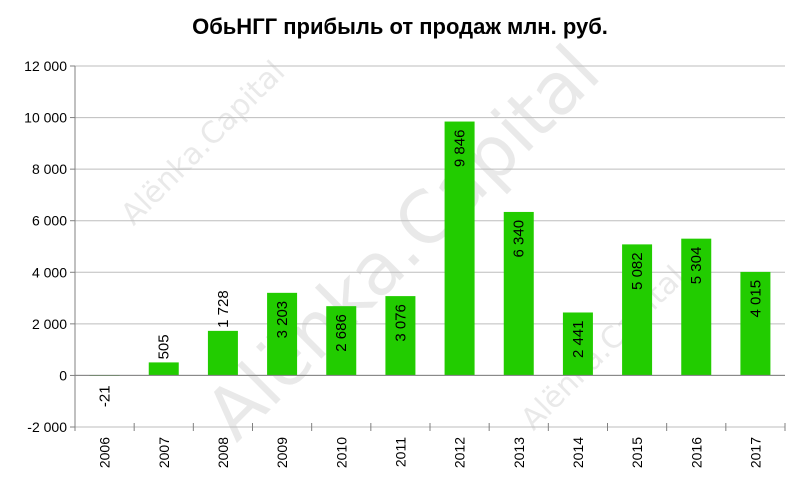 This screenshot has width=800, height=483. What do you see at coordinates (519, 239) in the screenshot?
I see `data-label-2013: 6 340` at bounding box center [519, 239].